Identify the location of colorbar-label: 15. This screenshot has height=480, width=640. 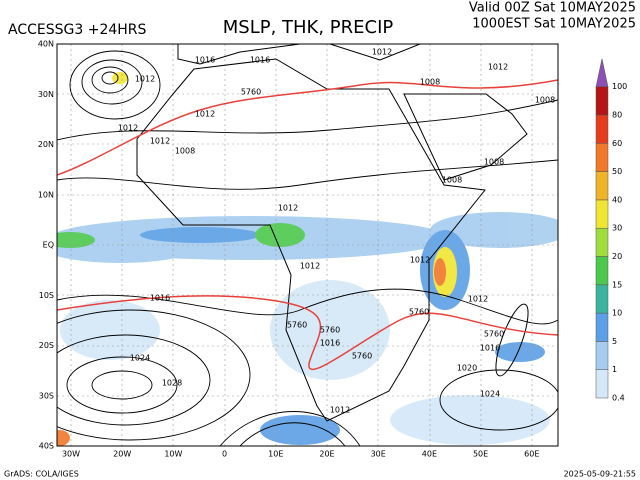
(617, 284).